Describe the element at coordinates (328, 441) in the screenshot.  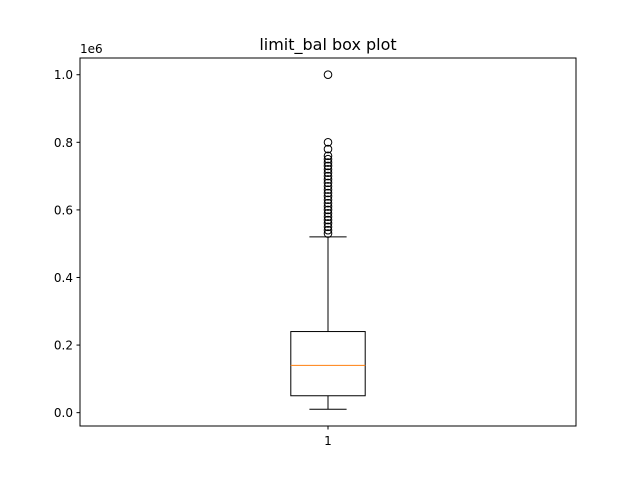
I see `x-tick-label: 1` at that location.